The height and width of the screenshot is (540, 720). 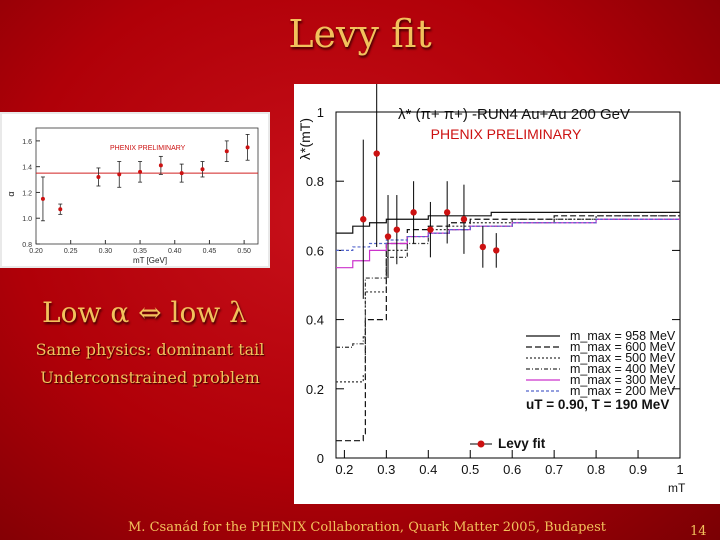 What do you see at coordinates (27, 168) in the screenshot?
I see `inset-ytick-label-3: 1.4` at bounding box center [27, 168].